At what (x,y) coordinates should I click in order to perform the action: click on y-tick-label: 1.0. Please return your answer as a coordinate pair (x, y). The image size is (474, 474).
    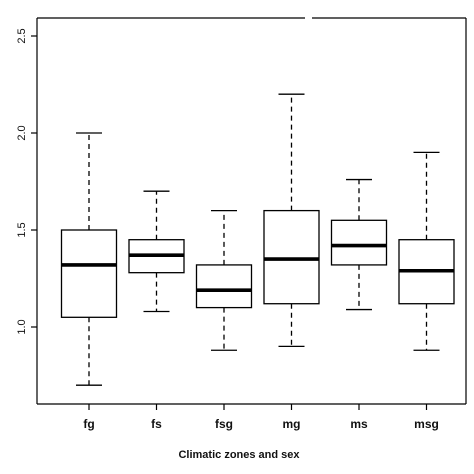
    Looking at the image, I should click on (22, 326).